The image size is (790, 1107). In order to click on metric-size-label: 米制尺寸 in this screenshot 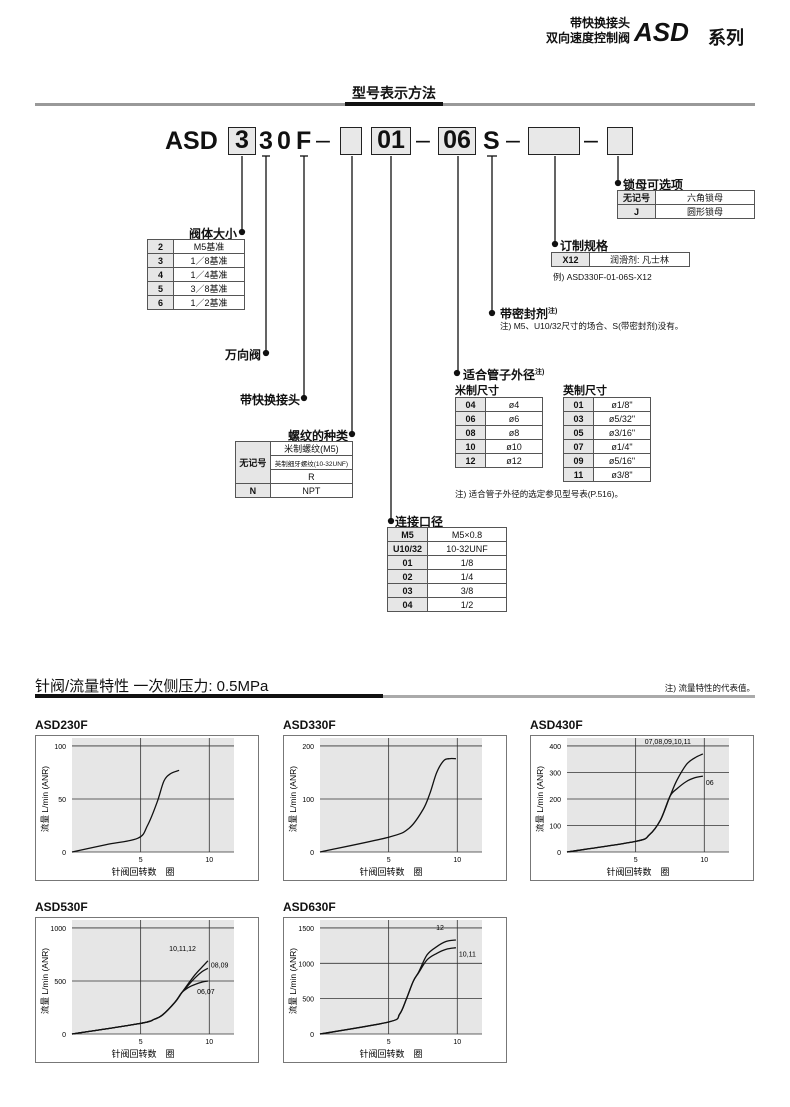, I will do `click(477, 391)`.